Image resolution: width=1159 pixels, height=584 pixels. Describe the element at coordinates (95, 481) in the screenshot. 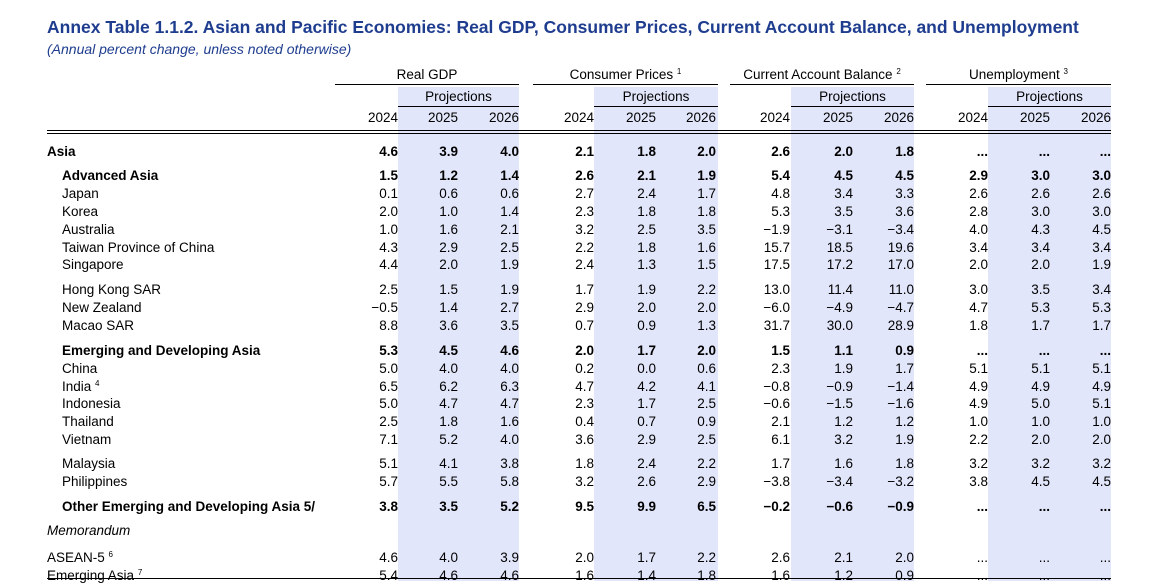

I see `row-label-text: Philippines` at that location.